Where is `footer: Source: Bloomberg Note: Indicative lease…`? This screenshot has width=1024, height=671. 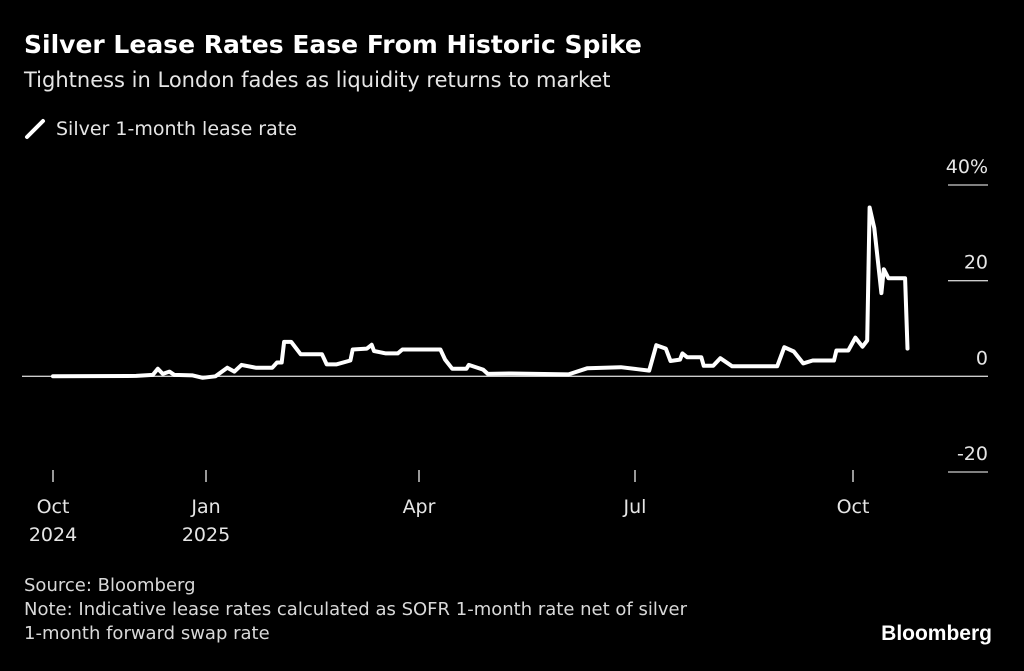
footer: Source: Bloomberg Note: Indicative lease… is located at coordinates (355, 610).